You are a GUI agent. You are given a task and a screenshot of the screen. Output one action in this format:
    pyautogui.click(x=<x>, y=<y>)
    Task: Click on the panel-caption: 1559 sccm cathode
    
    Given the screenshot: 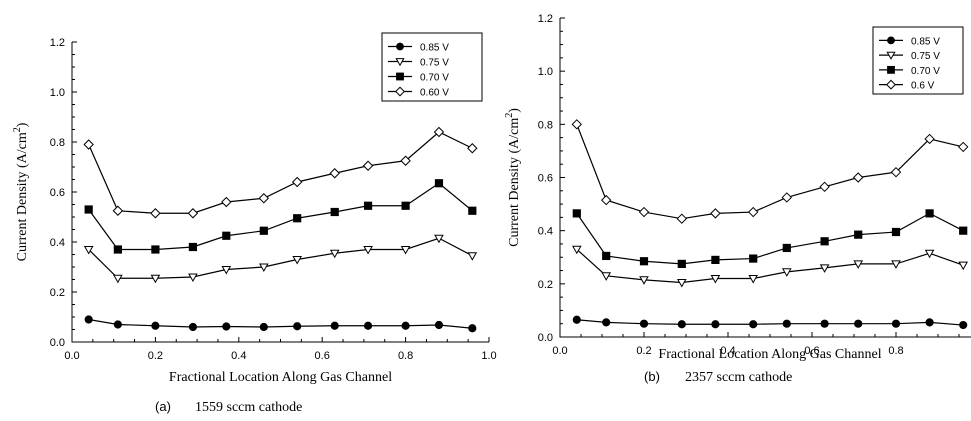 What is the action you would take?
    pyautogui.click(x=248, y=407)
    